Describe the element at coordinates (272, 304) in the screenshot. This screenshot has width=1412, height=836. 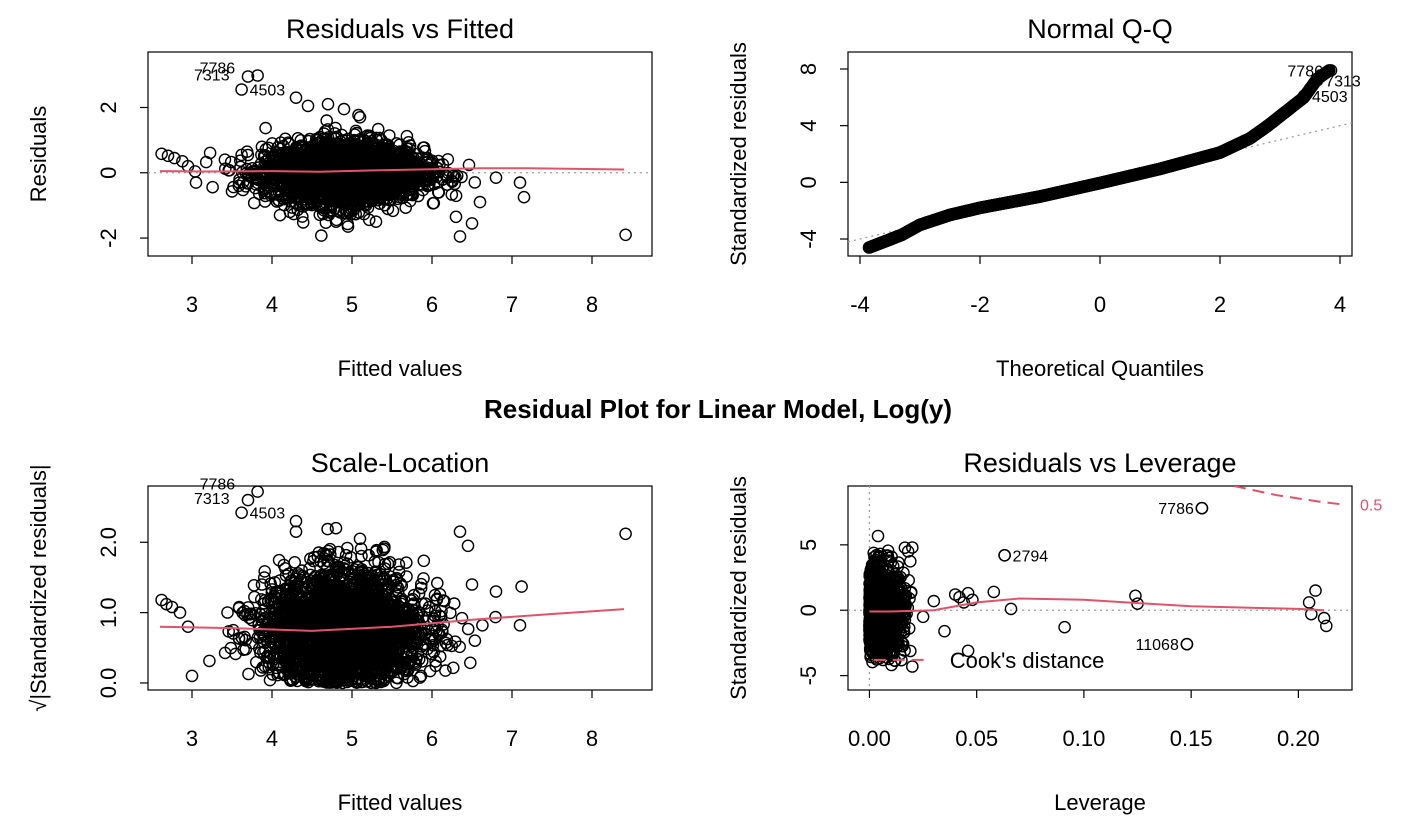
I see `x-tick-label: 4` at that location.